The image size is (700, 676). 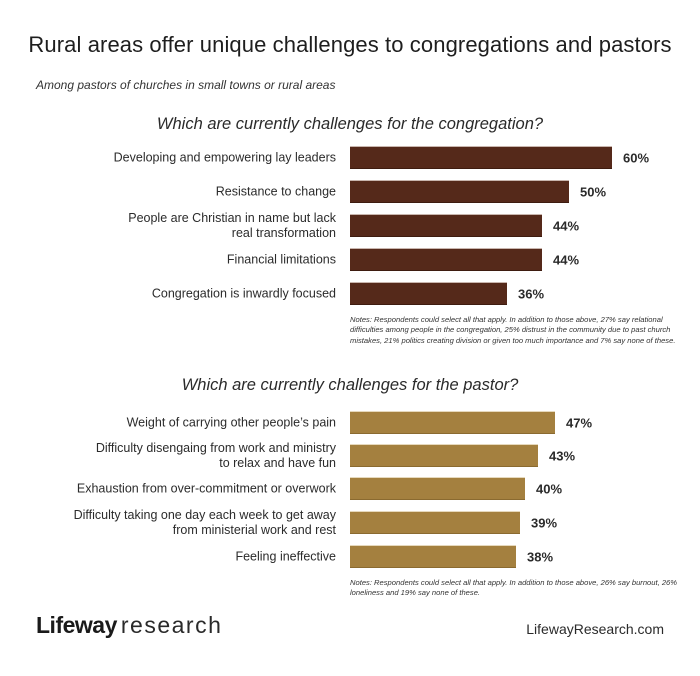 What do you see at coordinates (232, 218) in the screenshot?
I see `bar-label-line: People are Christian in name but lack` at bounding box center [232, 218].